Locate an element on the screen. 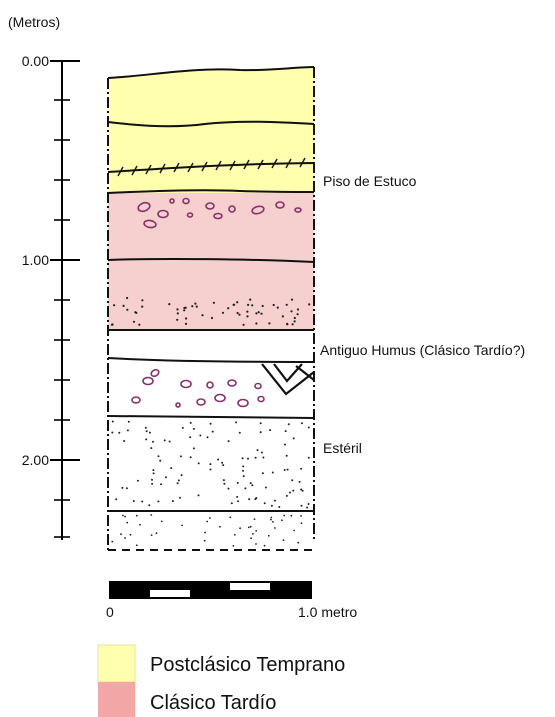  annotation-piso-de-estuco: Piso de Estuco is located at coordinates (370, 181).